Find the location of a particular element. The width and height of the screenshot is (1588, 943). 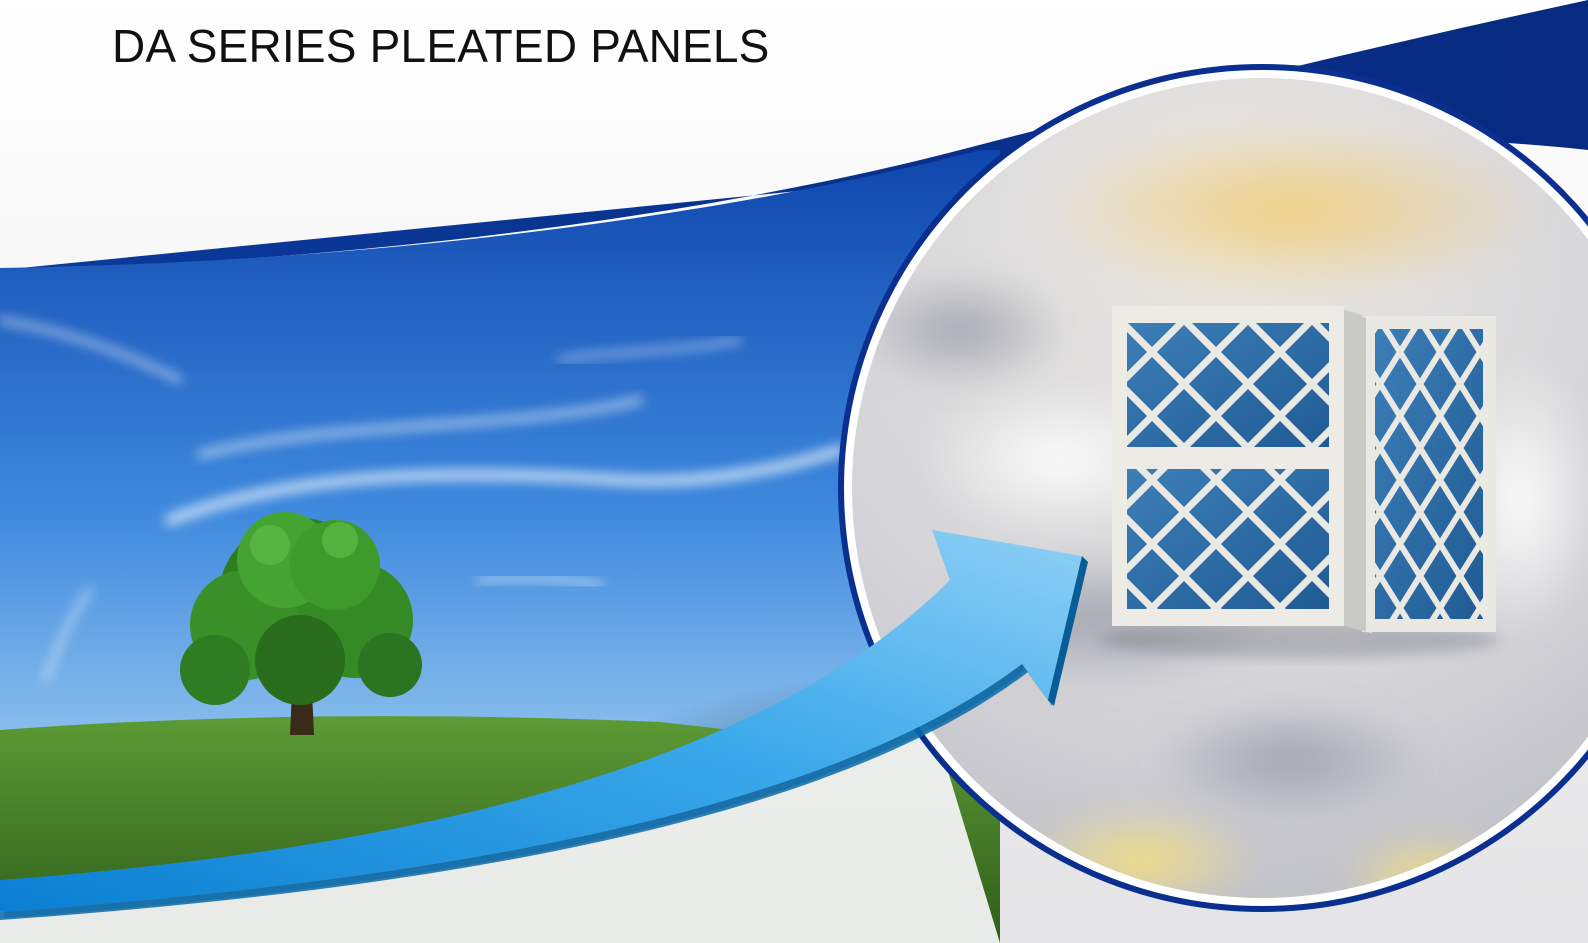

page-title: DA SERIES PLEATED PANELS is located at coordinates (441, 46).